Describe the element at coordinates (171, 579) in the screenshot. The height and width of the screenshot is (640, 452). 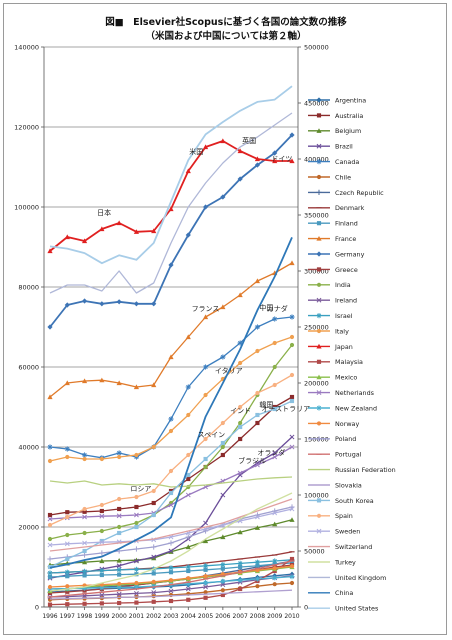
I see `series-portugal` at that location.